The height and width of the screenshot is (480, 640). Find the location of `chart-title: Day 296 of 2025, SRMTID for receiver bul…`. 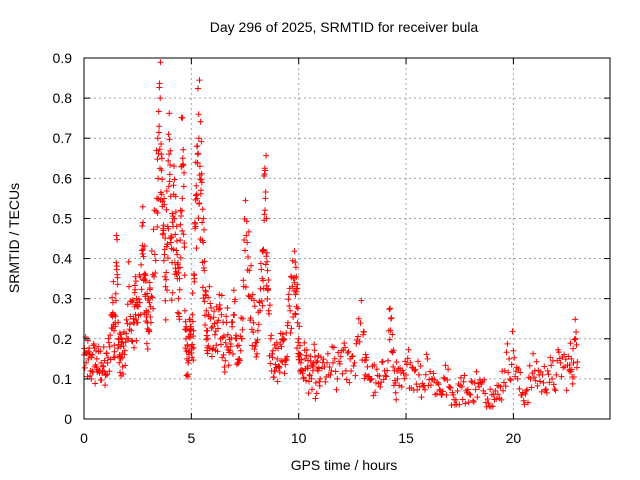

chart-title: Day 296 of 2025, SRMTID for receiver bul… is located at coordinates (344, 27).